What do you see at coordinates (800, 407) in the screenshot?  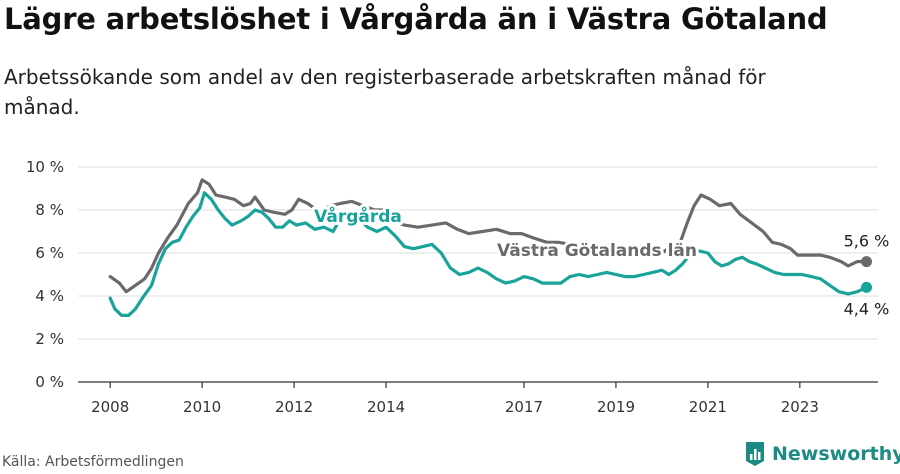 I see `x-tick-label: 2023` at bounding box center [800, 407].